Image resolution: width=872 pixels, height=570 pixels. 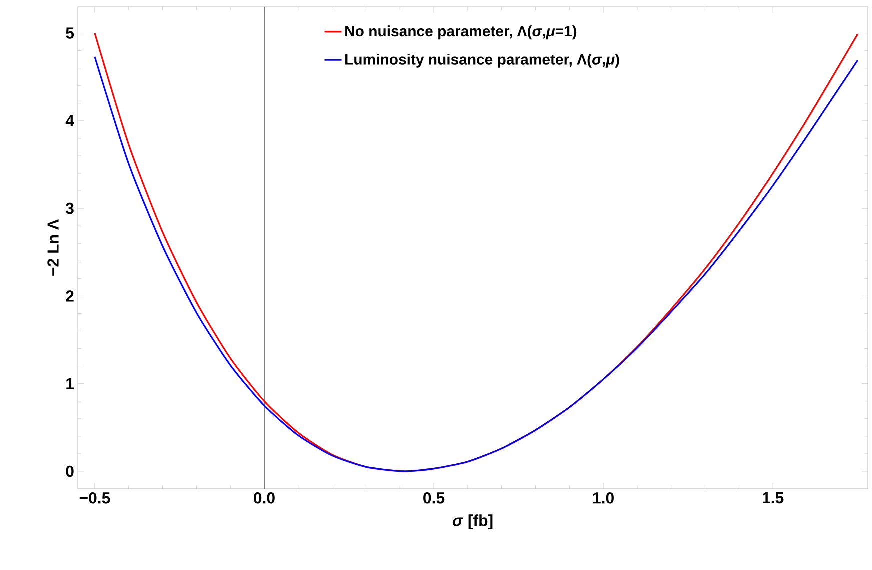 I want to click on x-axis-title: σ [fb], so click(x=472, y=522).